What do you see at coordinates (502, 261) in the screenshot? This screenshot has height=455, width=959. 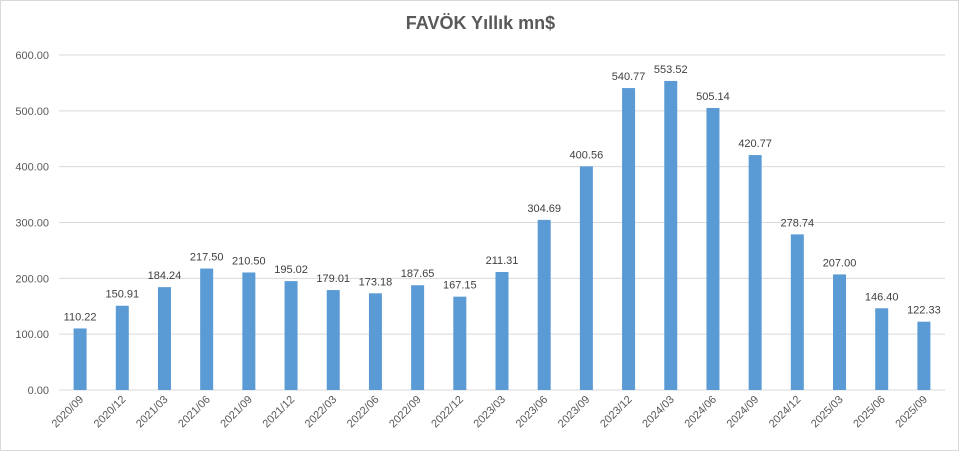 I see `data-label: 211.31` at bounding box center [502, 261].